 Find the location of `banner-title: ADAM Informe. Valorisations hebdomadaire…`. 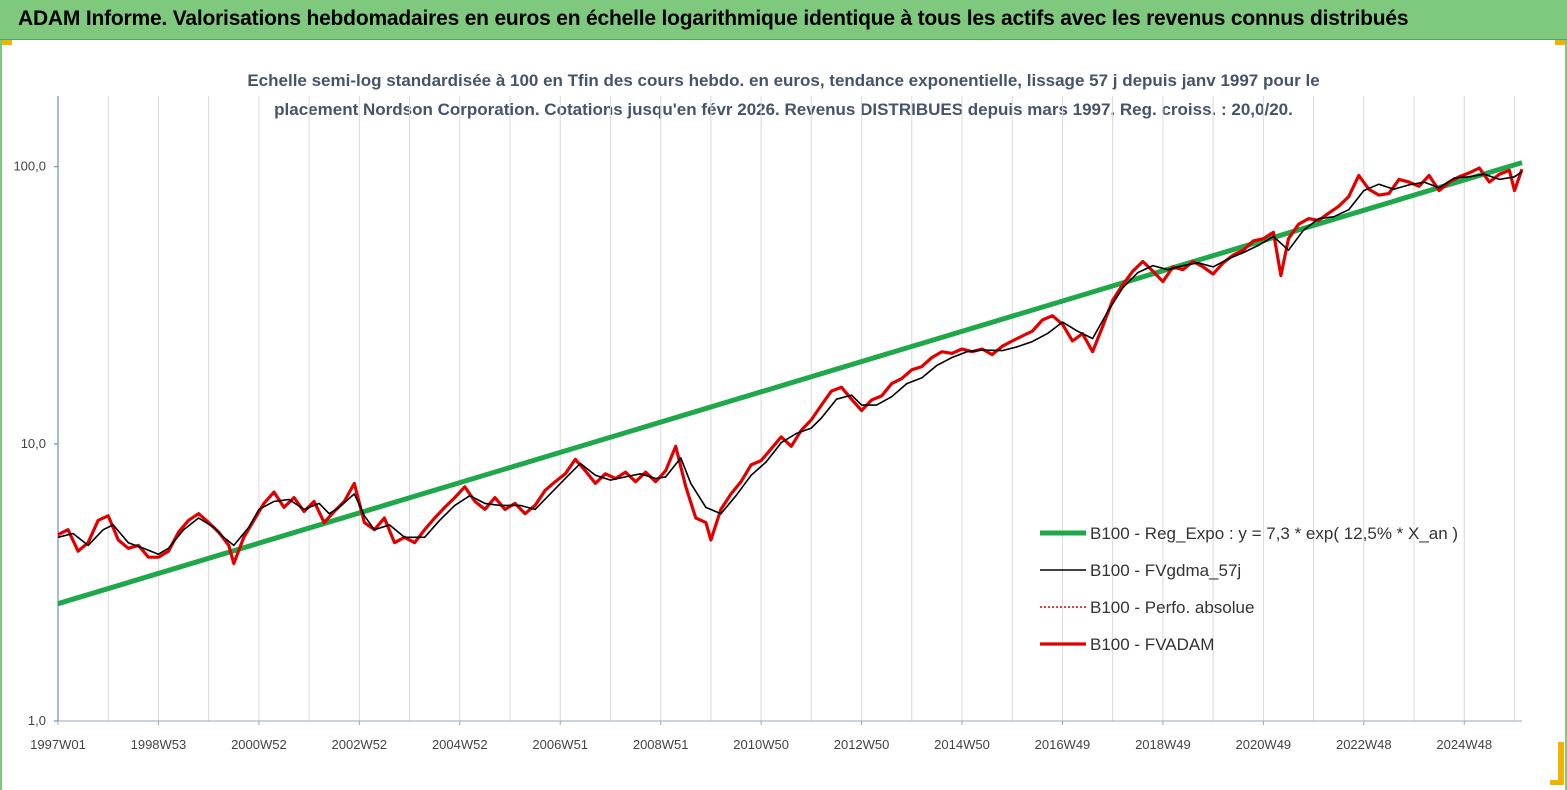

banner-title: ADAM Informe. Valorisations hebdomadaire… is located at coordinates (713, 18).